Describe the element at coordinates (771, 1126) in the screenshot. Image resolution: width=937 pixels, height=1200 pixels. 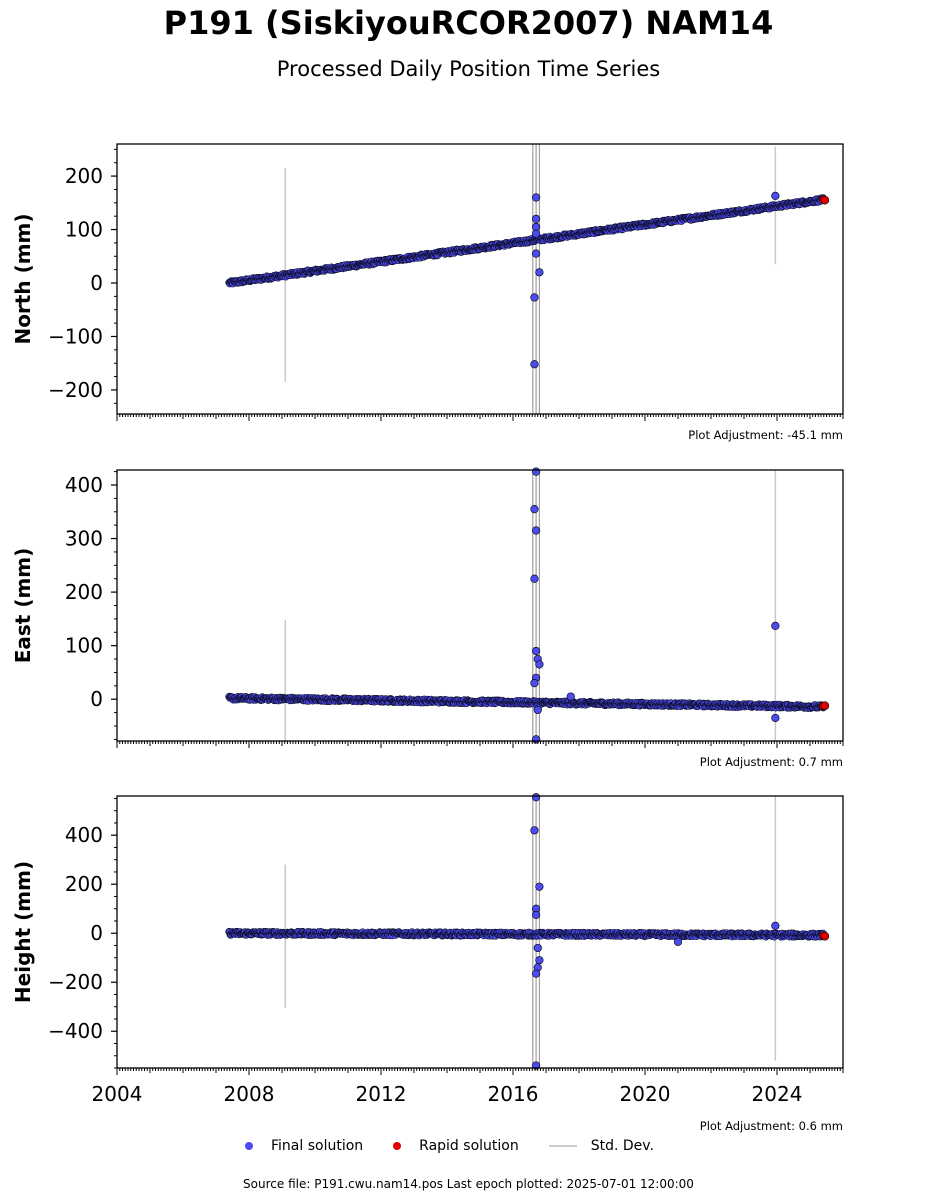
I see `height-plot-adjustment: Plot Adjustment: 0.6 mm` at that location.